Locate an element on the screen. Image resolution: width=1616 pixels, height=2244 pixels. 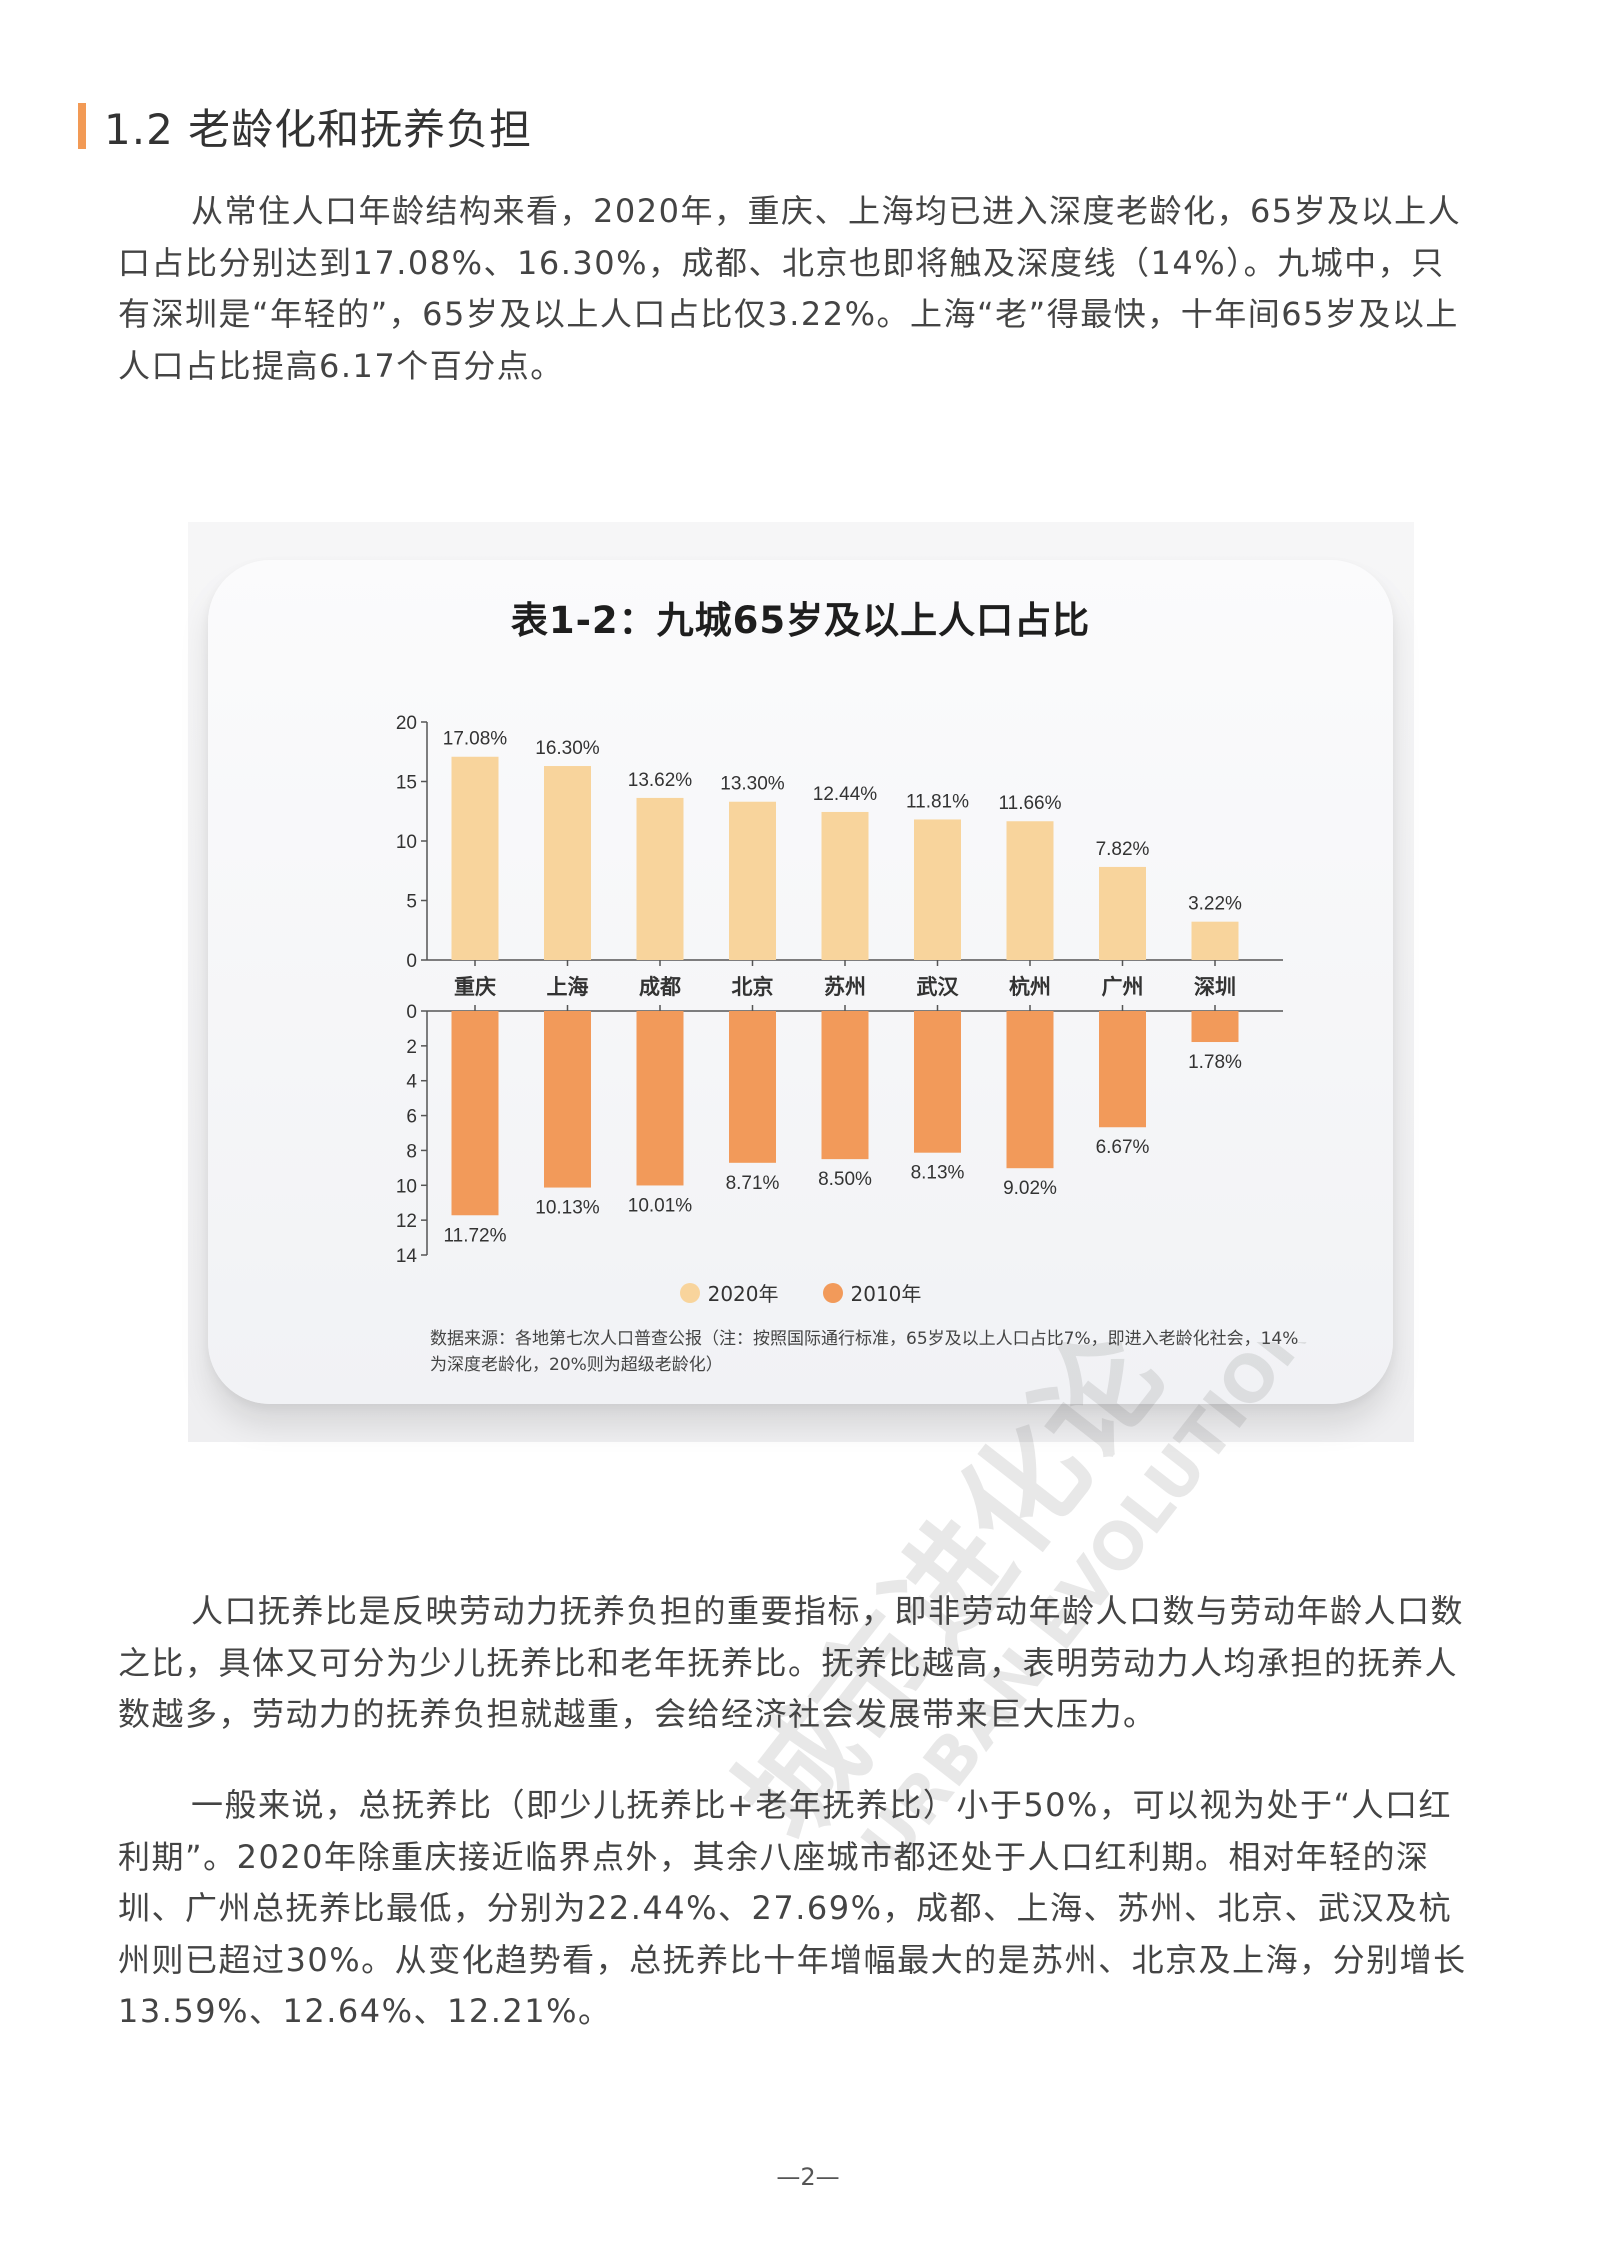
bar-value-label: 8.50% is located at coordinates (845, 1179).